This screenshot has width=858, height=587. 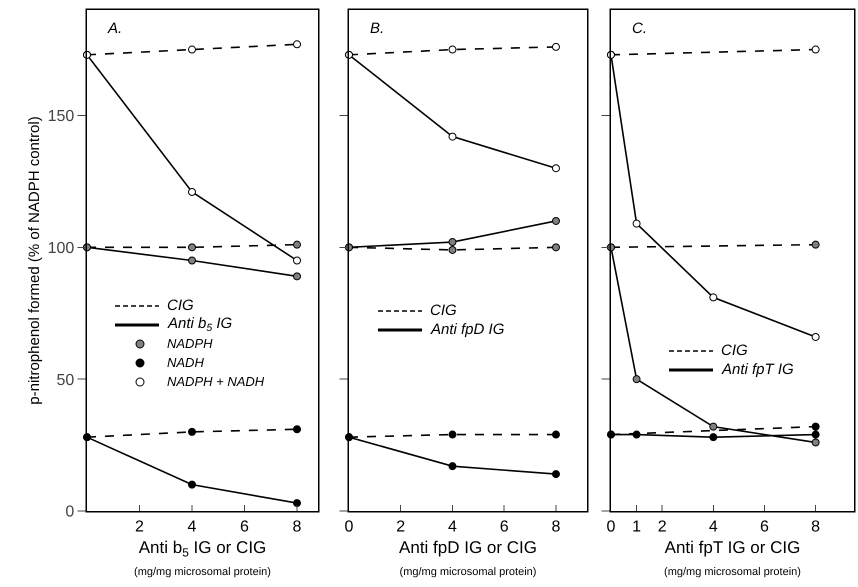 I want to click on annotation: NADPH, so click(x=190, y=343).